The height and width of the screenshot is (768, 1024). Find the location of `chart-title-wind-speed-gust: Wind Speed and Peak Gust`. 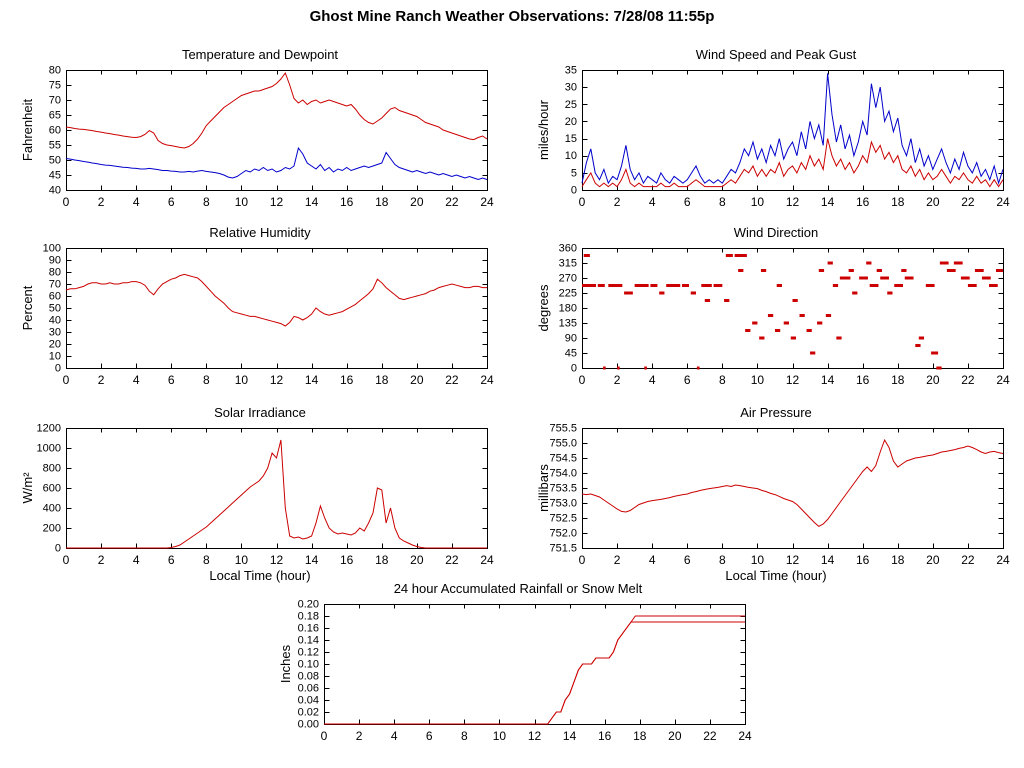

chart-title-wind-speed-gust: Wind Speed and Peak Gust is located at coordinates (776, 54).